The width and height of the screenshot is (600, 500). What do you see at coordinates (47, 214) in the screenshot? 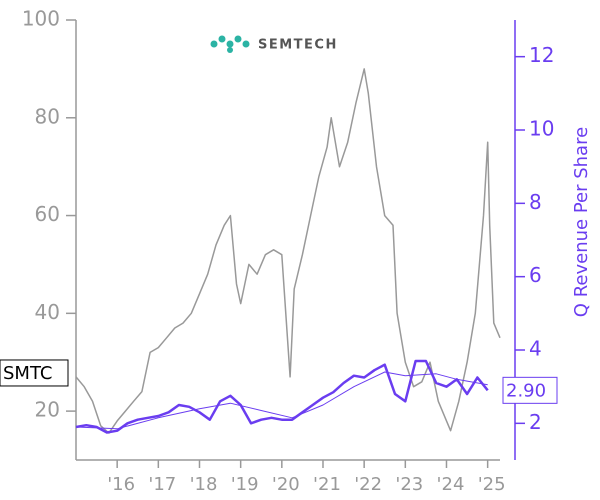
I see `y-tick-label: 60` at bounding box center [47, 214].